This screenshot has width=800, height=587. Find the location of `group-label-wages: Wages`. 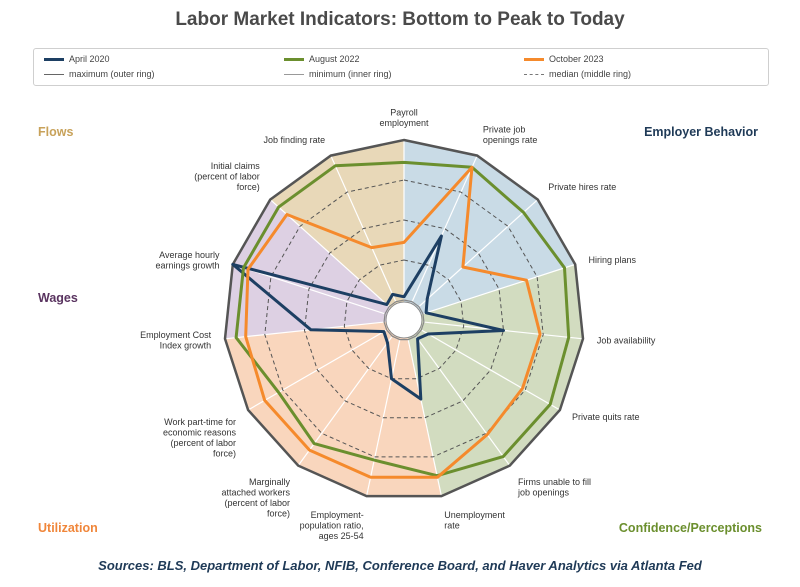

group-label-wages: Wages is located at coordinates (58, 298).